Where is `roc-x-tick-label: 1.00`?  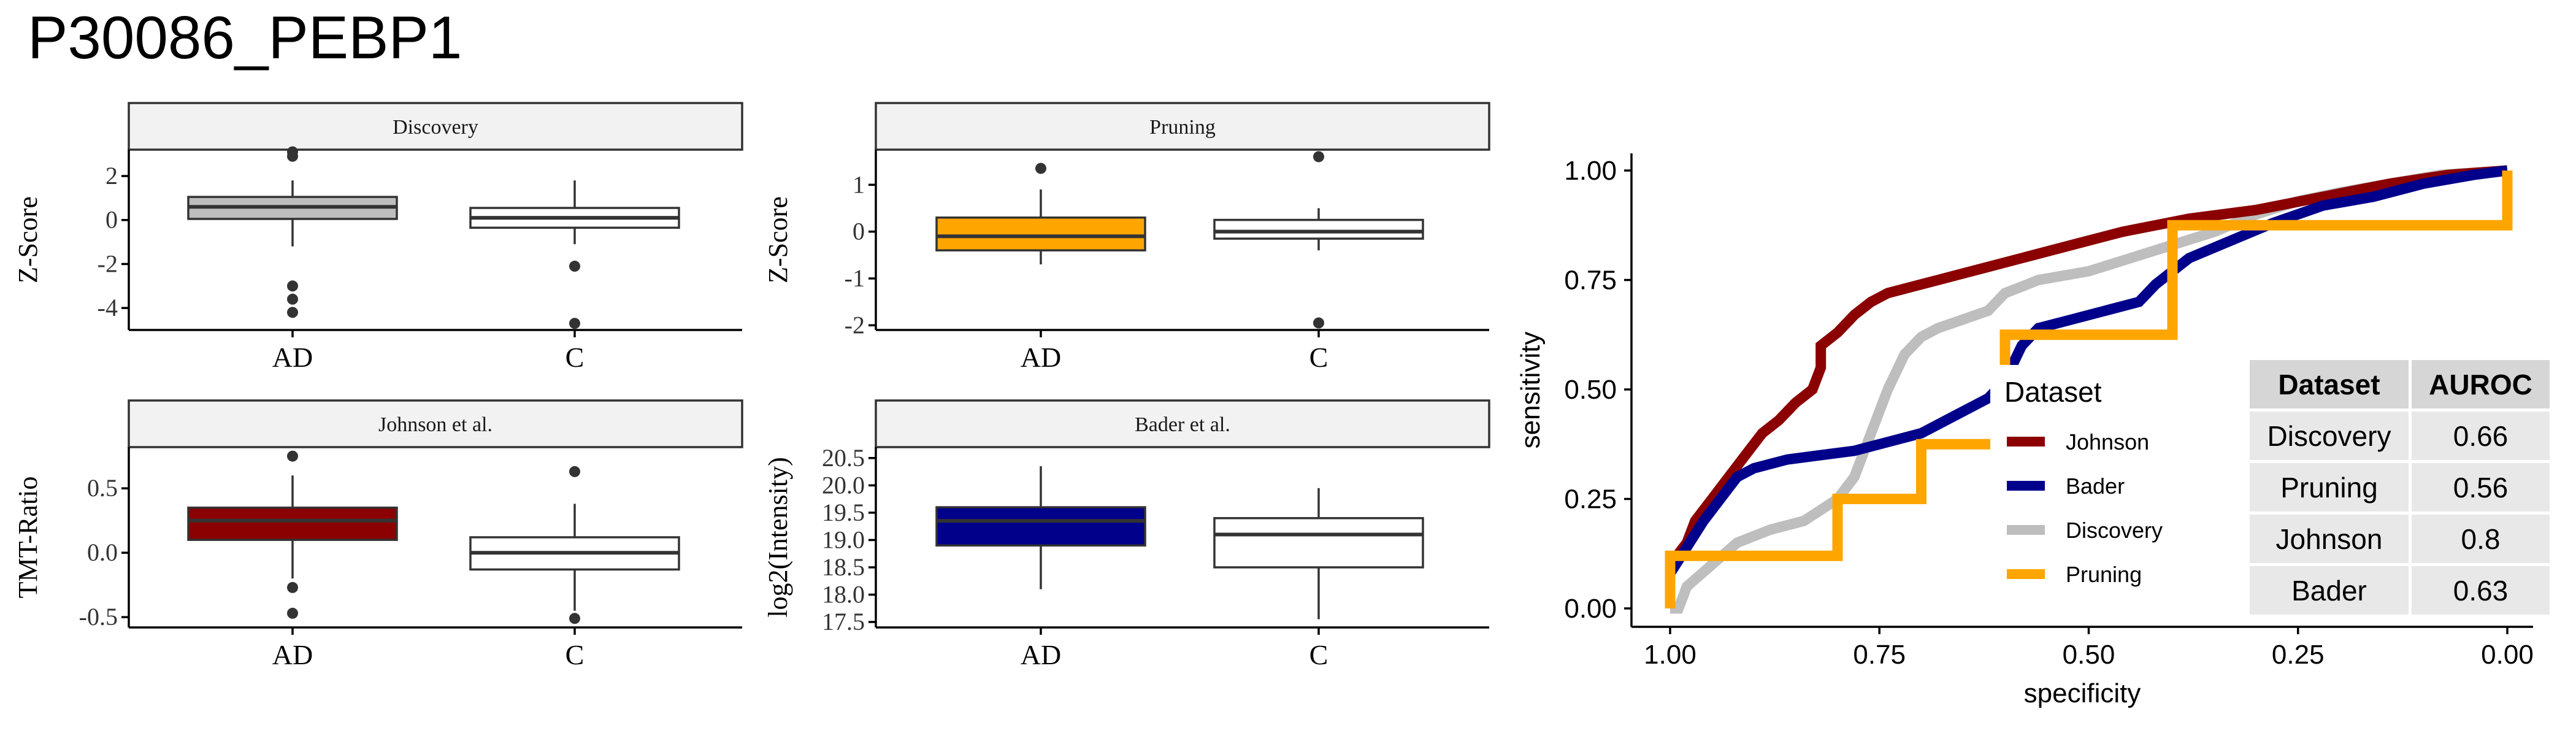
roc-x-tick-label: 1.00 is located at coordinates (1670, 655).